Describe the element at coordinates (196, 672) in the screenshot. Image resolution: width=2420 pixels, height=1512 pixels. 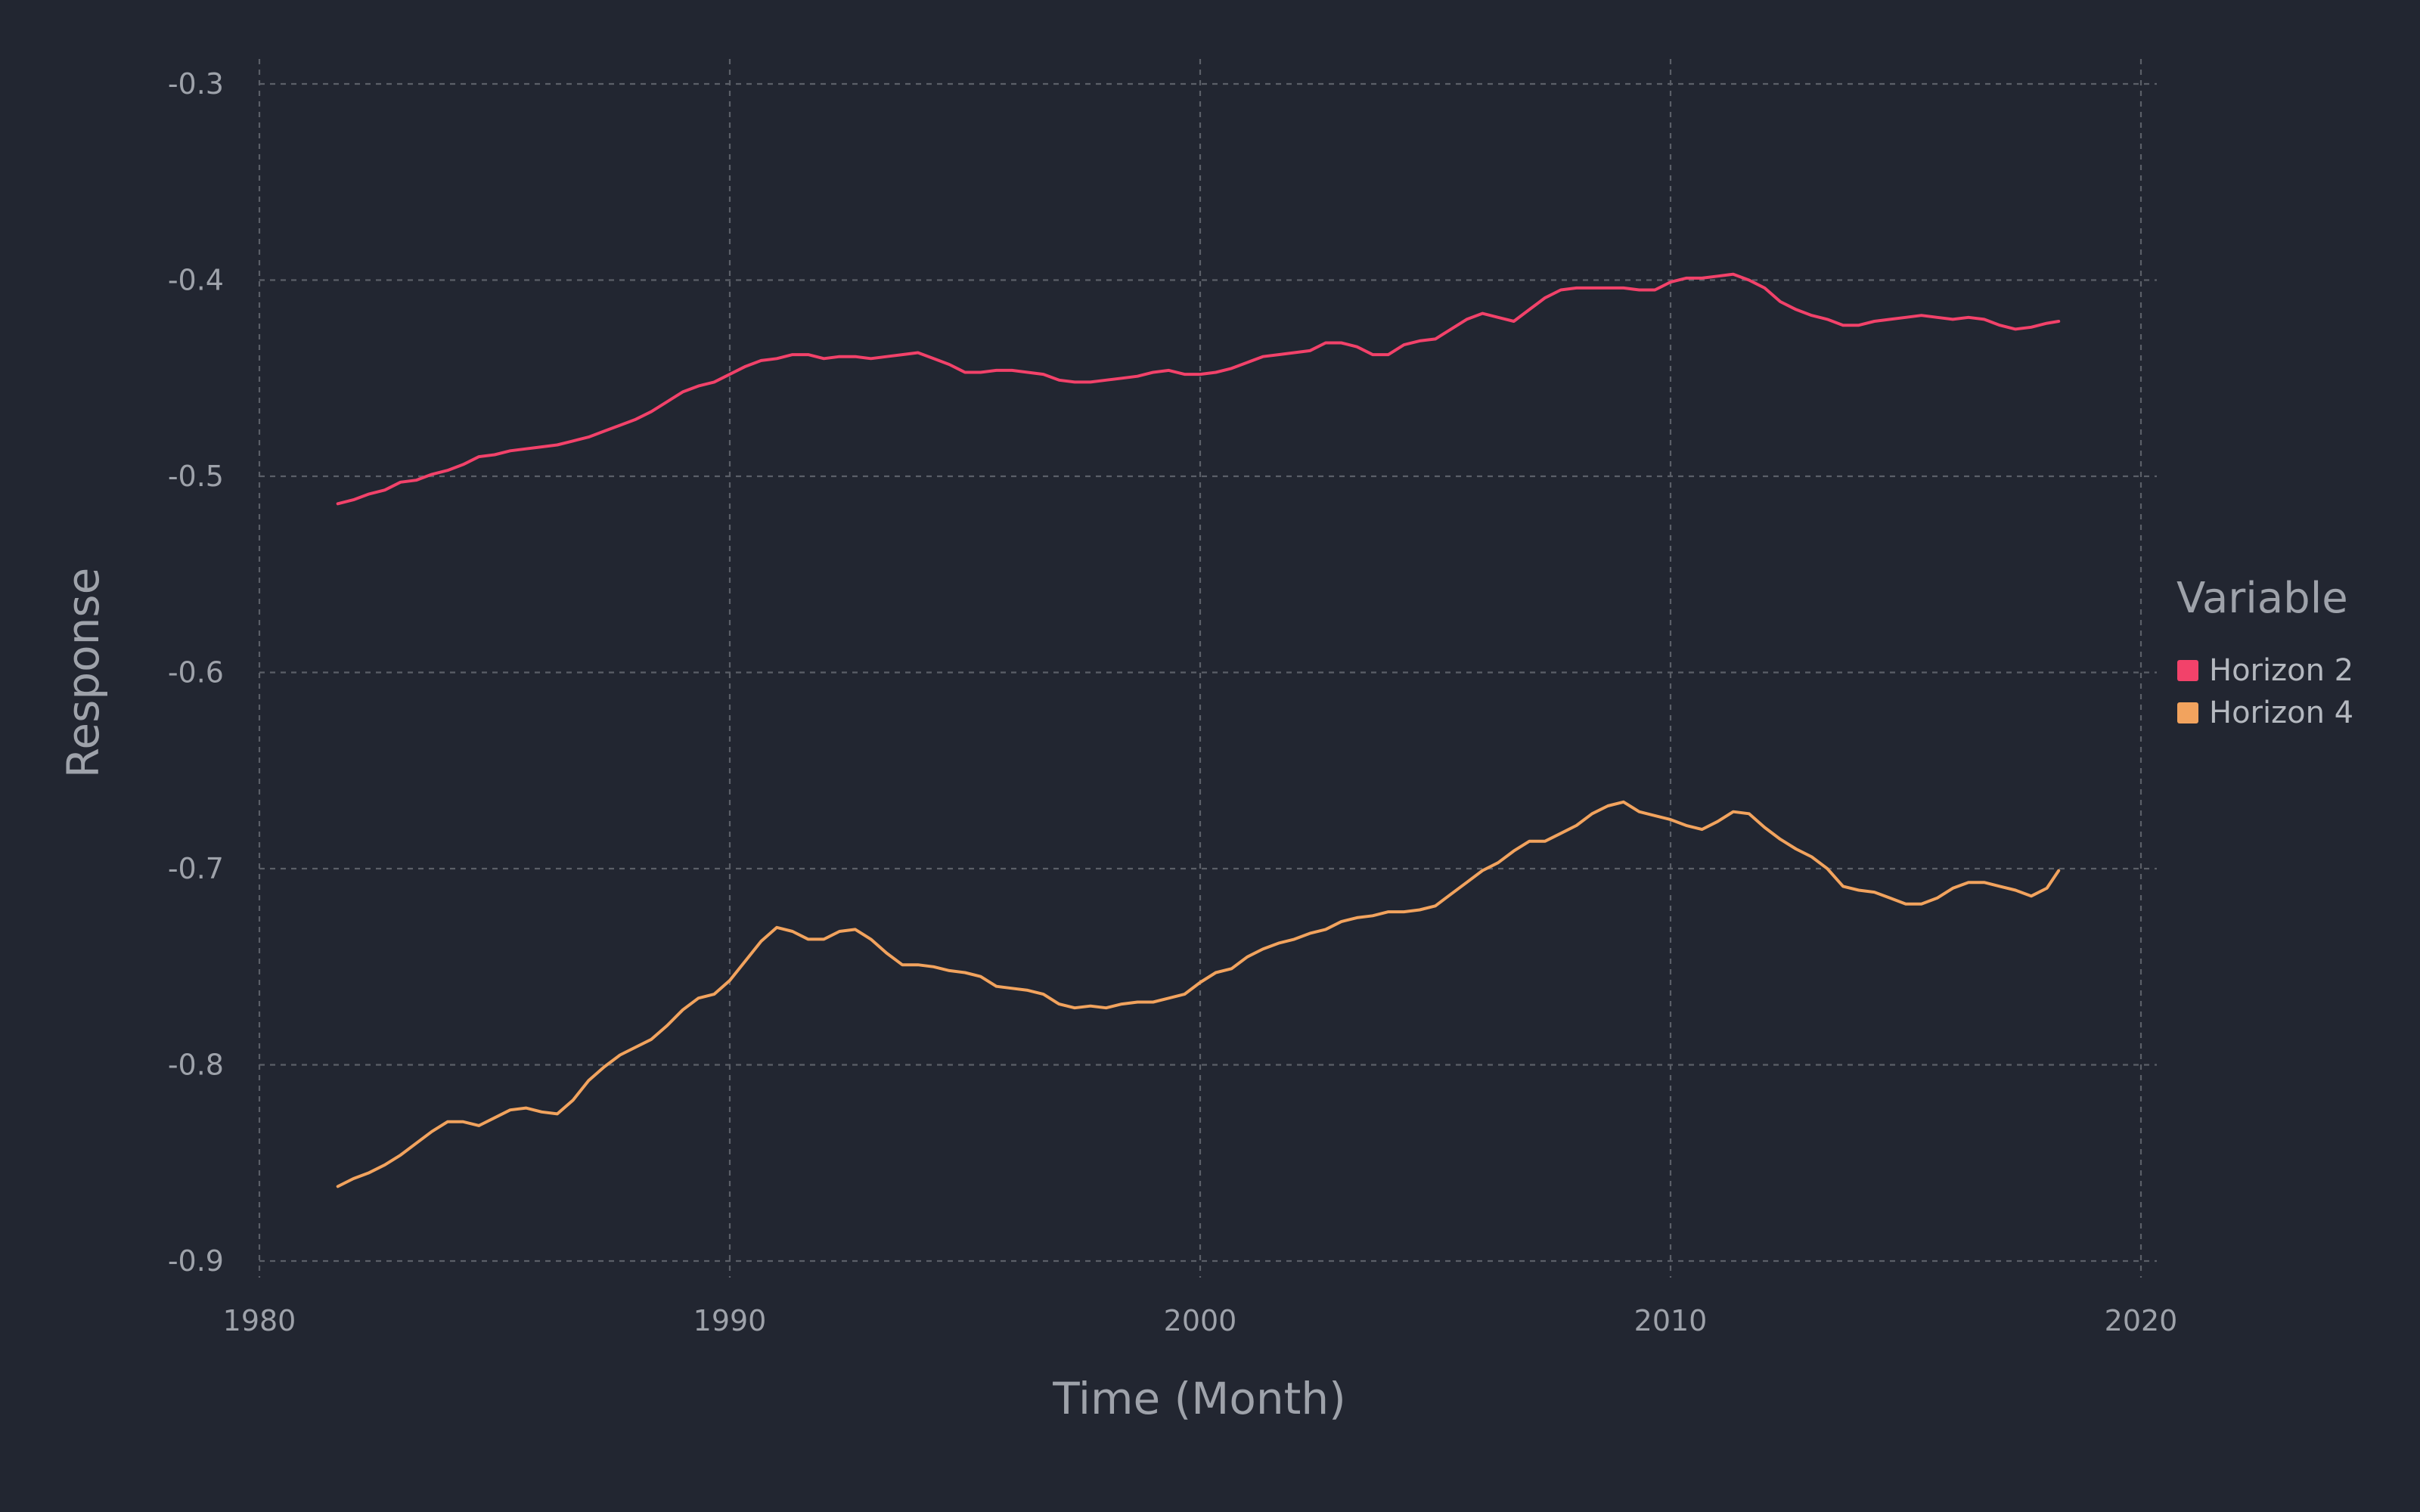
I see `y-tick-label: -0.6` at that location.